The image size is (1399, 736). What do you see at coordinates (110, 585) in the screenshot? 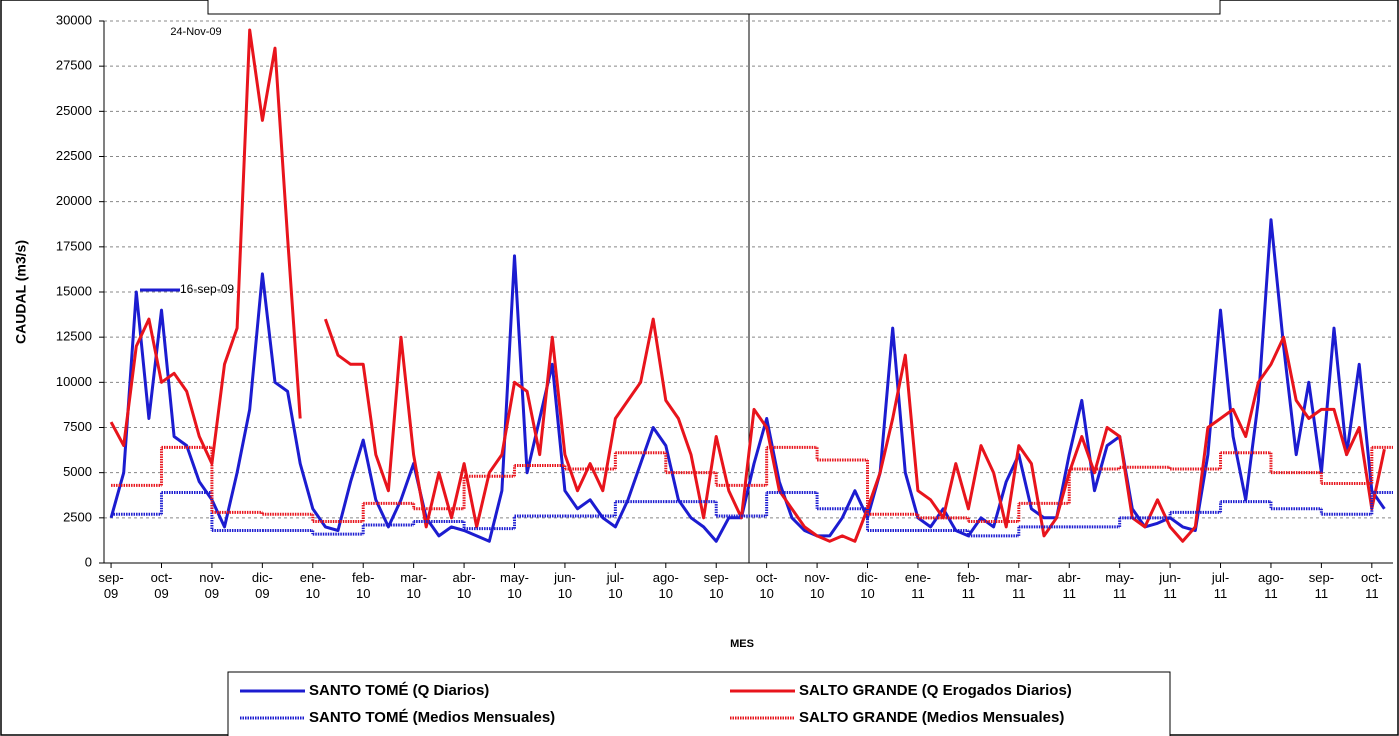
I see `x-tick-label: sep-09` at bounding box center [110, 585].